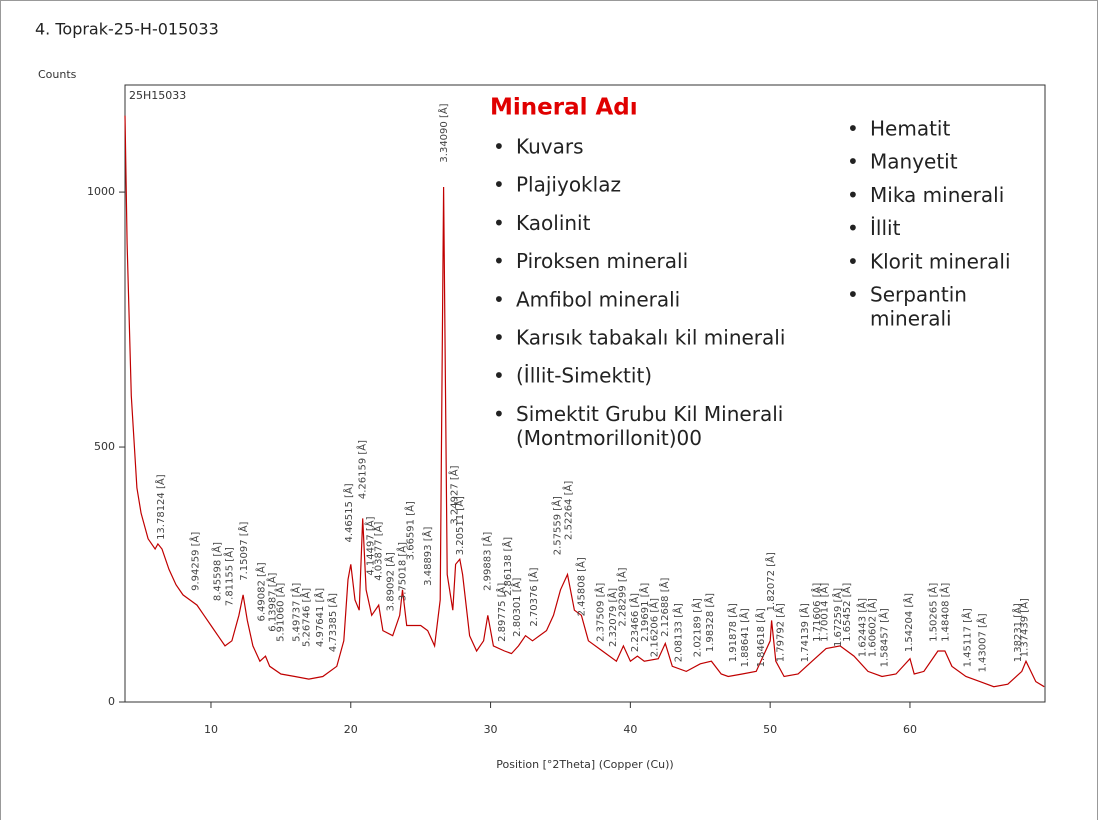 The image size is (1101, 820). Describe the element at coordinates (937, 195) in the screenshot. I see `mineral-item: Mika minerali` at that location.